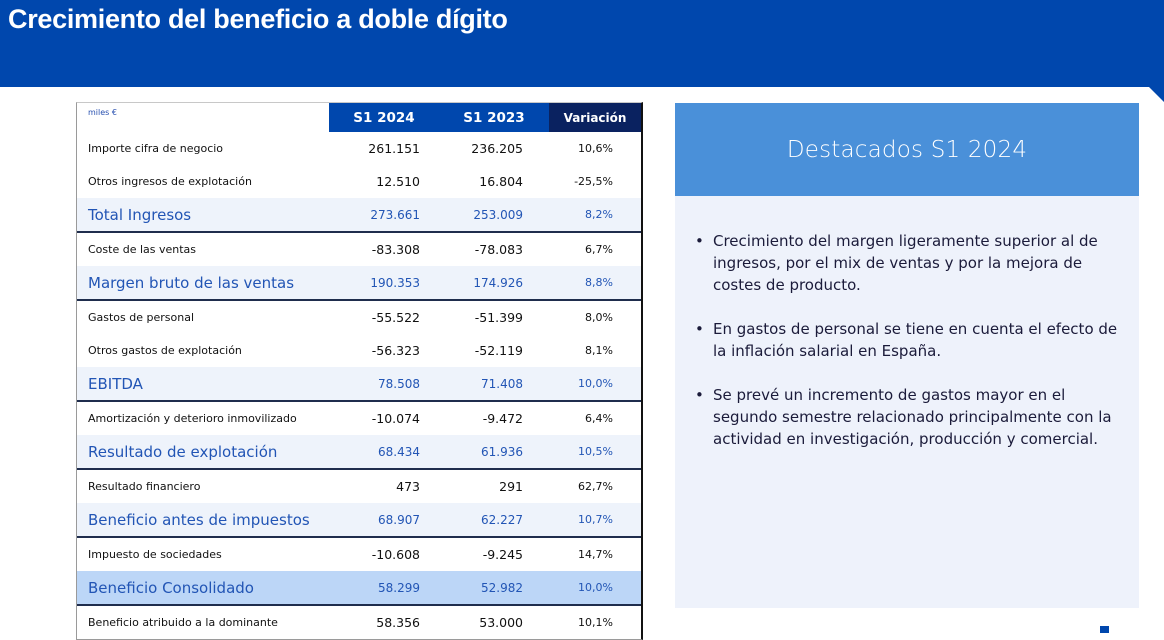  Describe the element at coordinates (165, 350) in the screenshot. I see `row-label: Otros gastos de explotación` at that location.